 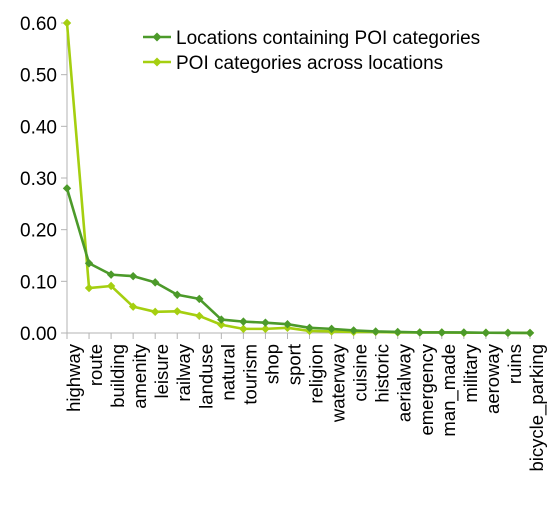 What do you see at coordinates (382, 373) in the screenshot?
I see `x-tick-label: historic` at bounding box center [382, 373].